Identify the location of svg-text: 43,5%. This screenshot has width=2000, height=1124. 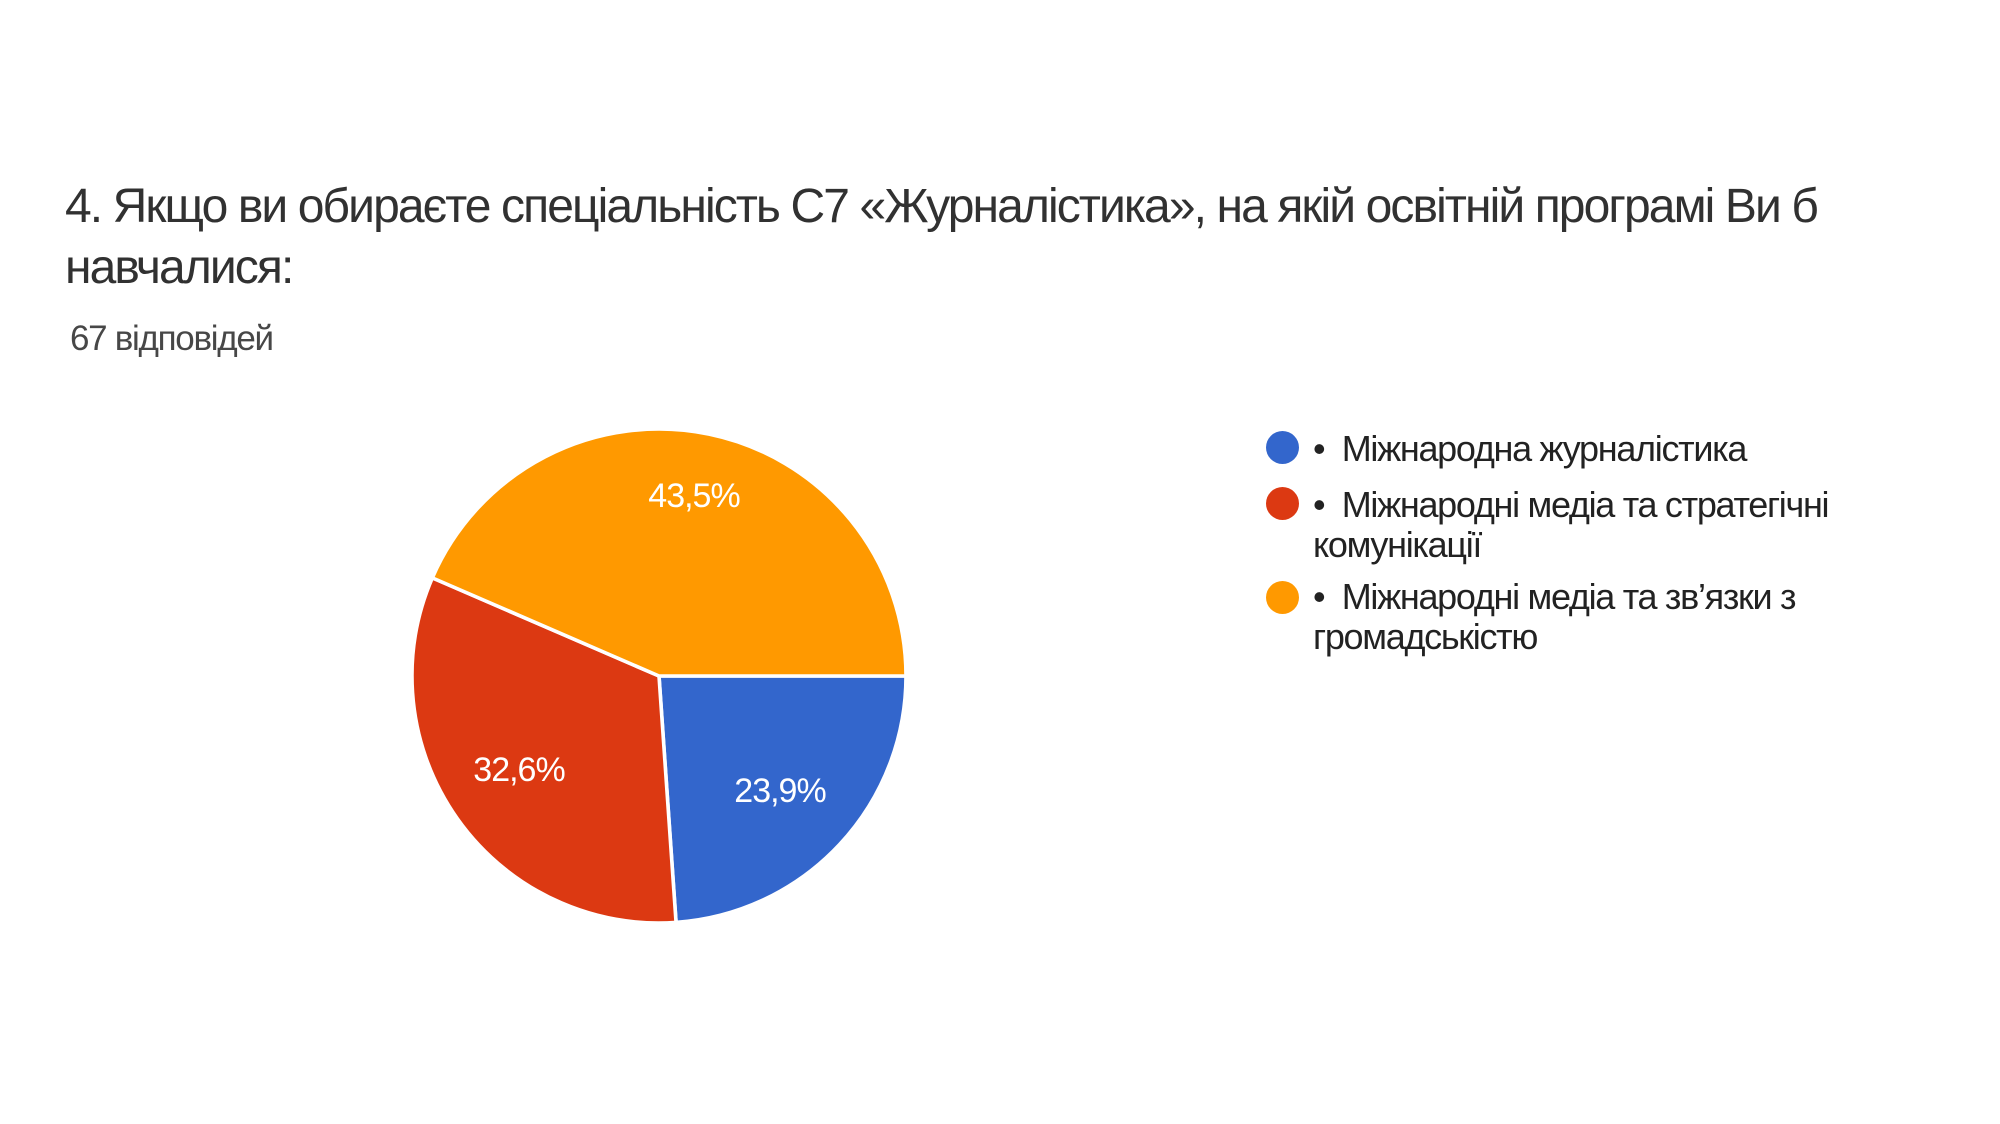
(694, 496).